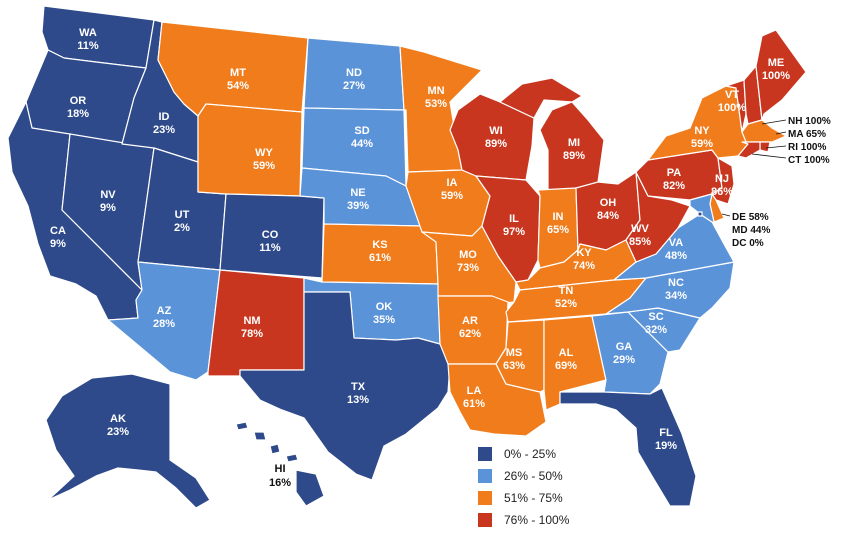 This screenshot has width=850, height=535. I want to click on label-tn-value: 52%, so click(566, 304).